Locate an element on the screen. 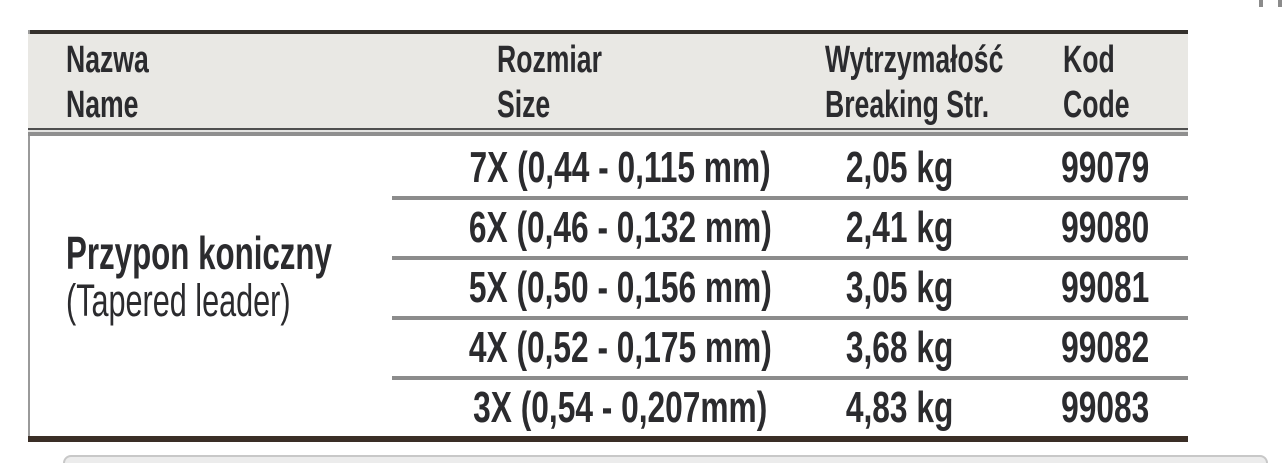 This screenshot has width=1285, height=463. column-header-code-en: Code is located at coordinates (1096, 105).